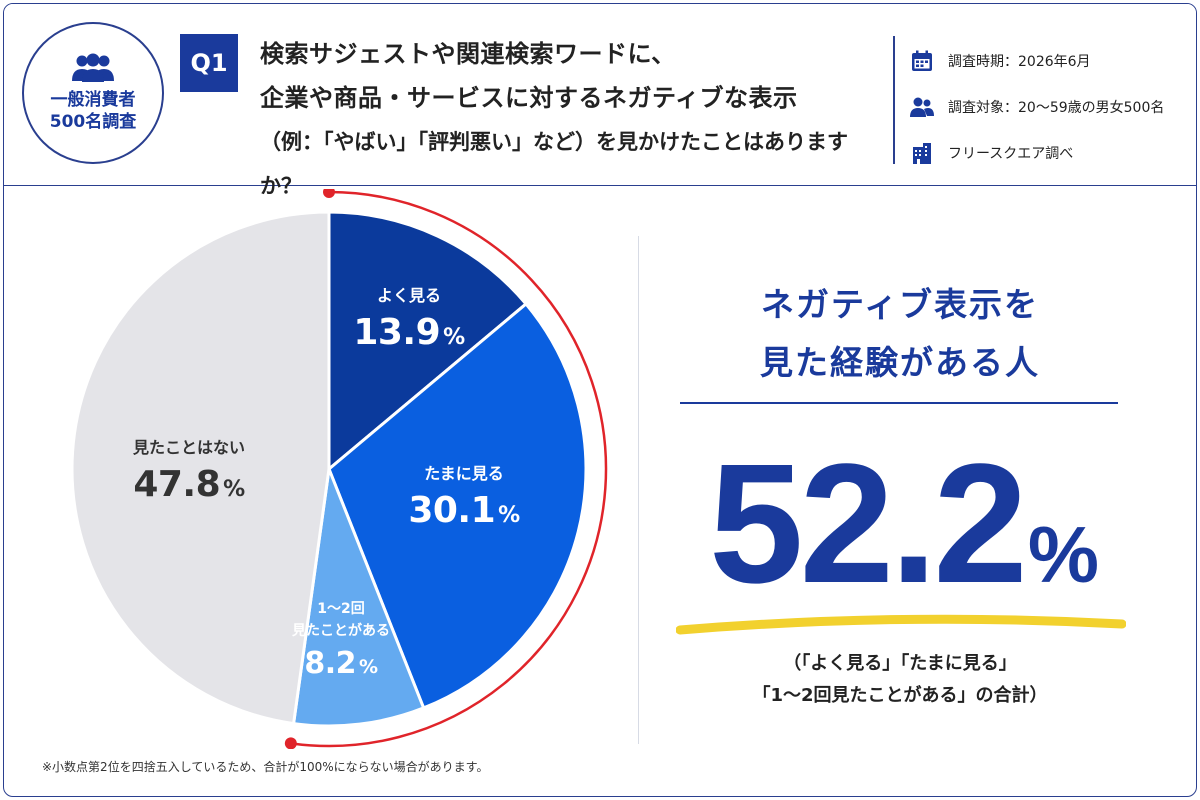 This screenshot has width=1200, height=800. I want to click on survey-badge: 一般消費者 500名調査, so click(93, 93).